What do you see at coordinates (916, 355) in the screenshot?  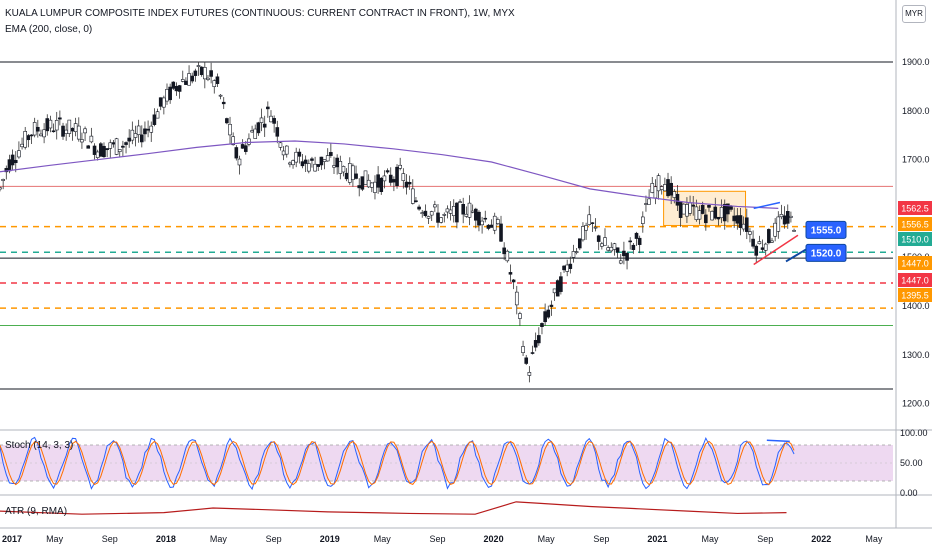 I see `y-tick-label: 1300.0` at bounding box center [916, 355].